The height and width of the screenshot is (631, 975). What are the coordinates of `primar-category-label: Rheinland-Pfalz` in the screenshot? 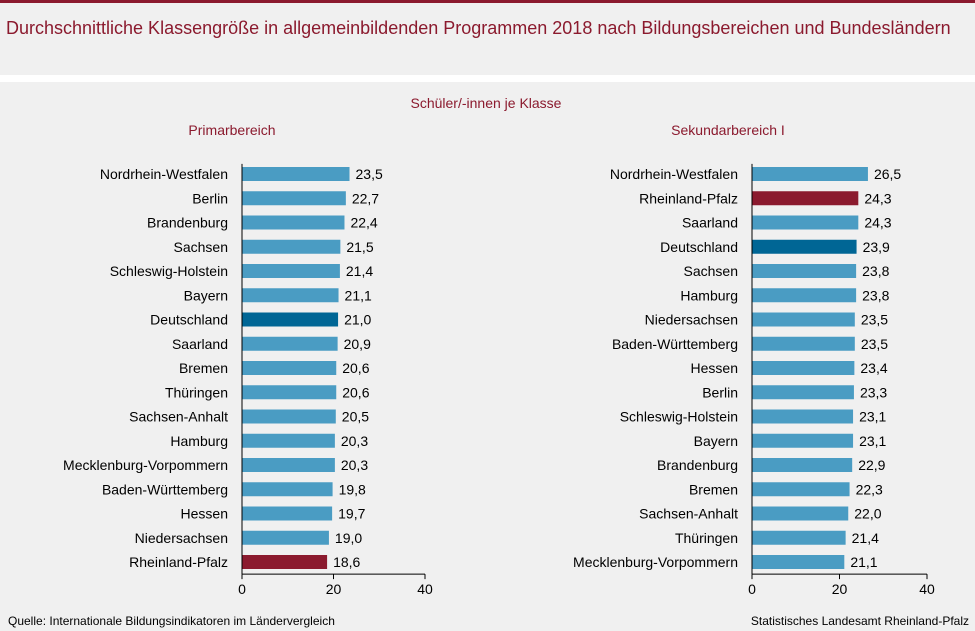 It's located at (178, 562).